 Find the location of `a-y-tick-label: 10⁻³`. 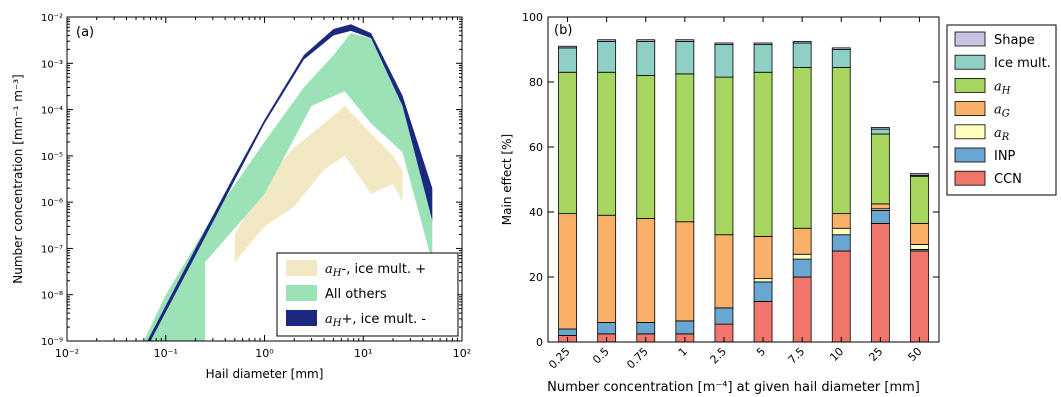

a-y-tick-label: 10⁻³ is located at coordinates (52, 64).